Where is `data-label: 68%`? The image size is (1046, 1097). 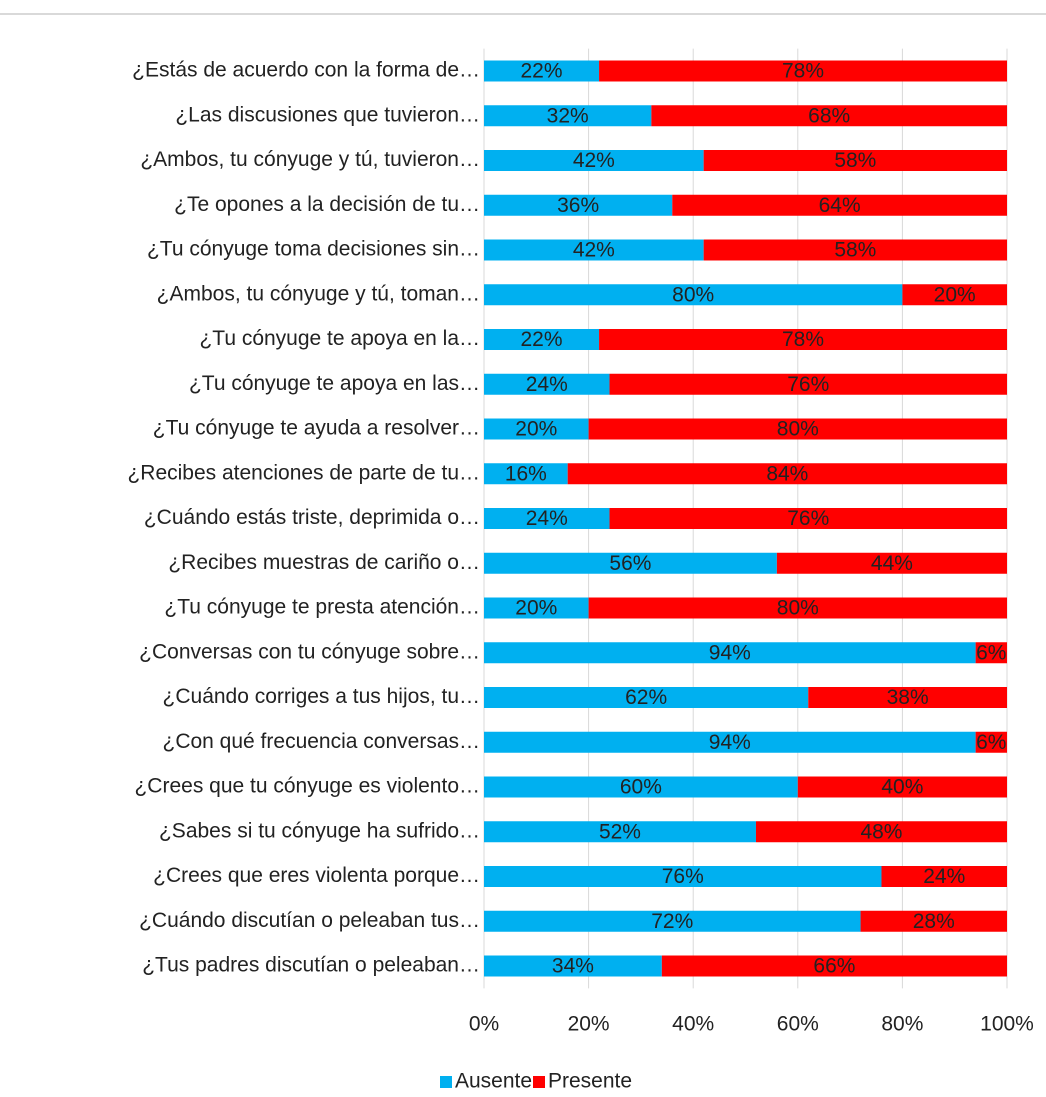
data-label: 68% is located at coordinates (829, 115).